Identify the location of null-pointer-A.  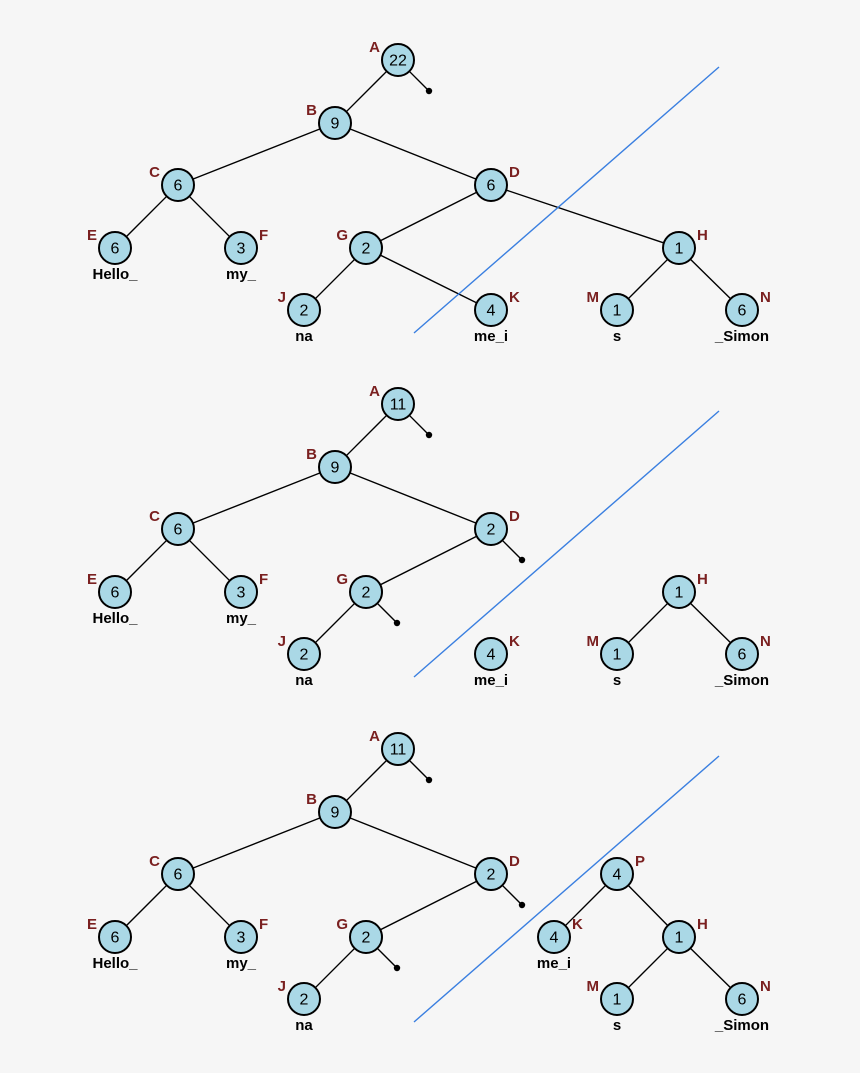
(419, 81).